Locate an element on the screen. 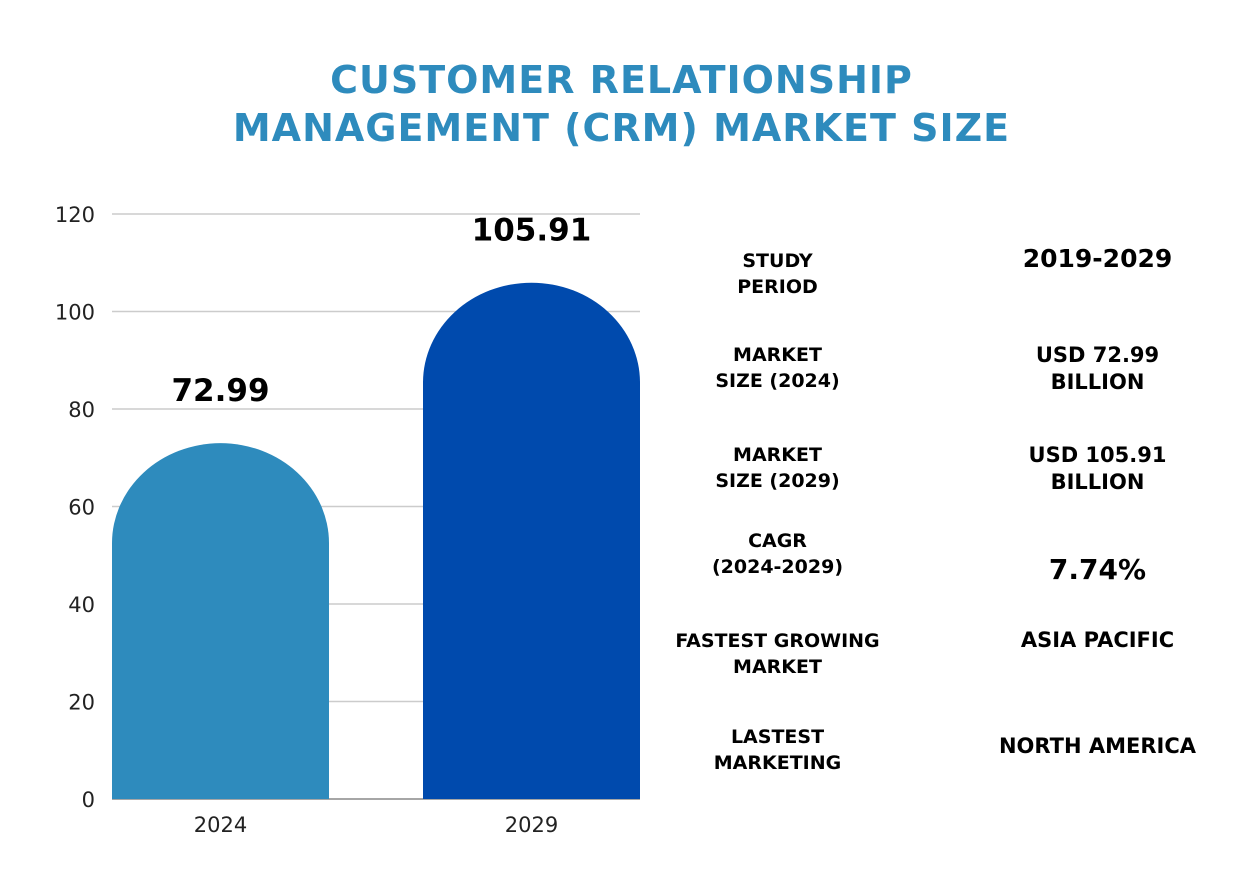 The image size is (1243, 892). stat-value-line: USD 72.99 is located at coordinates (1097, 355).